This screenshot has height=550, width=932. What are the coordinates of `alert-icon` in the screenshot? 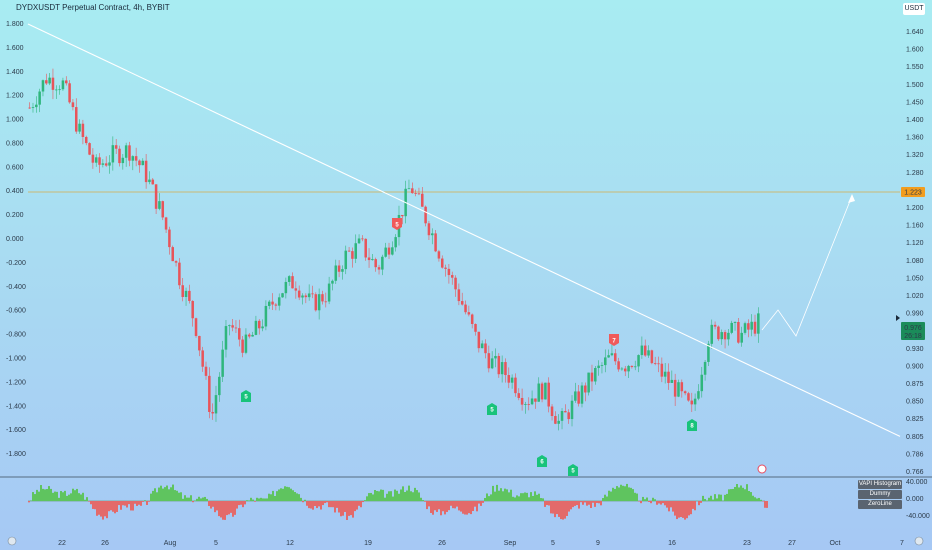 It's located at (762, 469).